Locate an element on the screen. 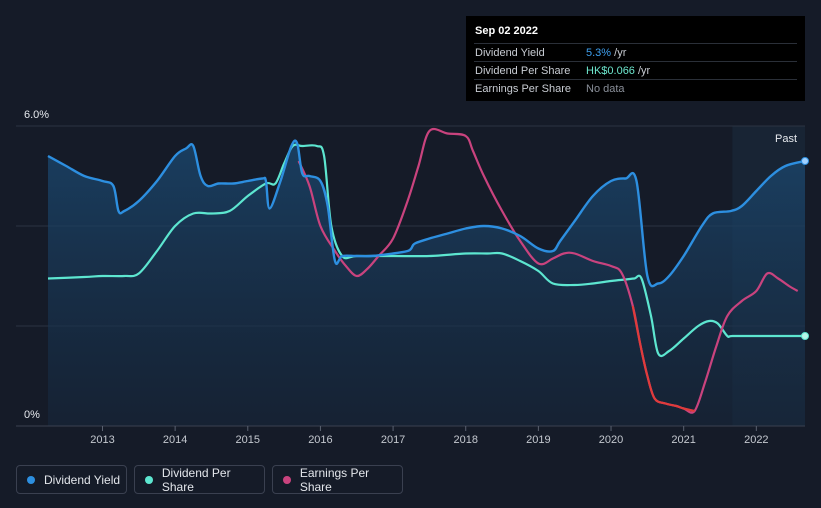  x-tick-label: 2015 is located at coordinates (248, 440).